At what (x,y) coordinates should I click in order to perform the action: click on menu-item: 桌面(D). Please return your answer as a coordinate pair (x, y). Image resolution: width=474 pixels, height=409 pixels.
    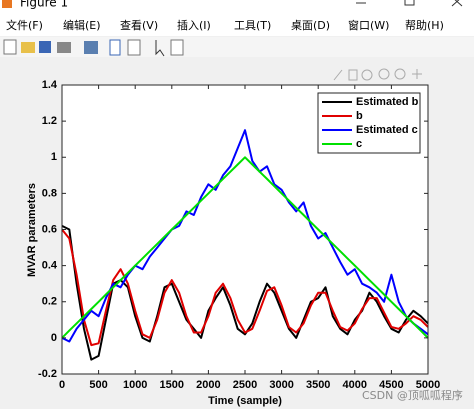
    Looking at the image, I should click on (310, 25).